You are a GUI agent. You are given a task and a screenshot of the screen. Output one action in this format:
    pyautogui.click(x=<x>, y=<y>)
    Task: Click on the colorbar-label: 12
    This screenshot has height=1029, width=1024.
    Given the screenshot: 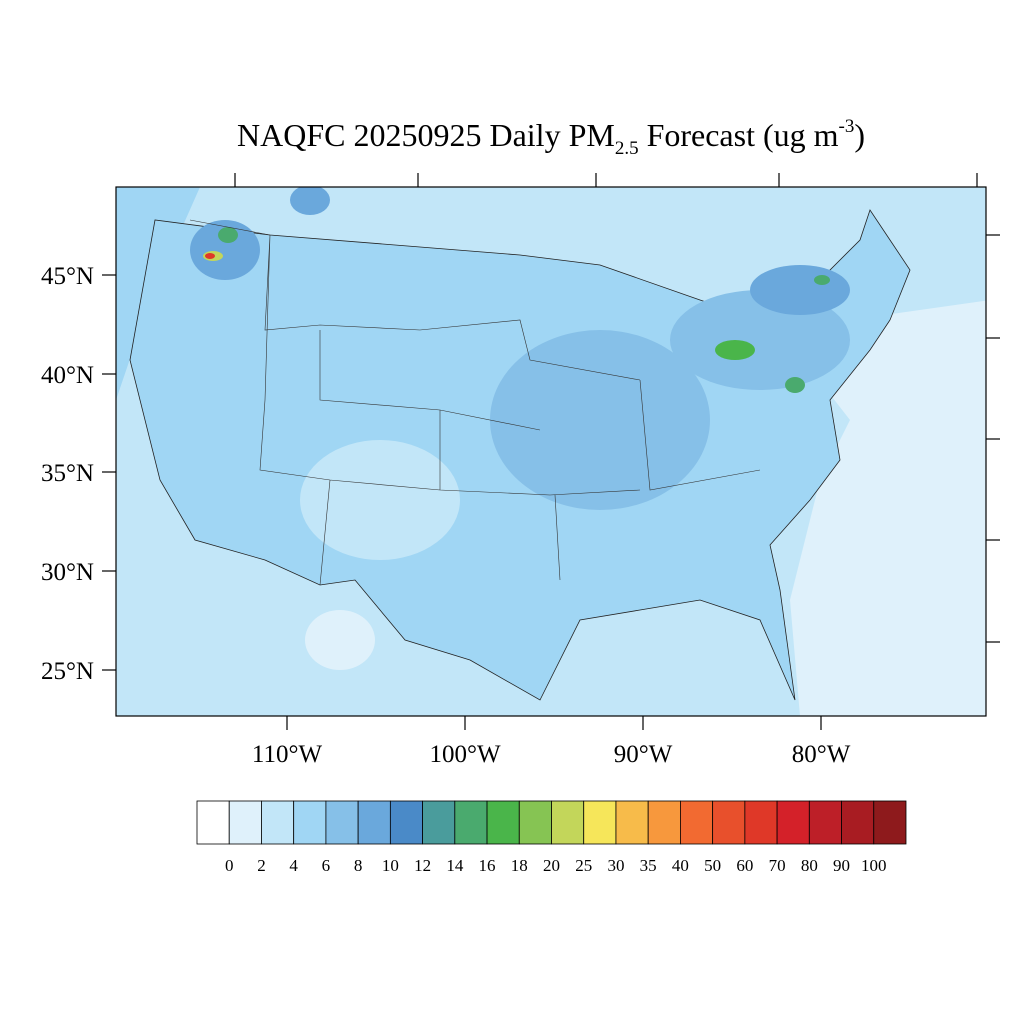 What is the action you would take?
    pyautogui.click(x=422, y=865)
    